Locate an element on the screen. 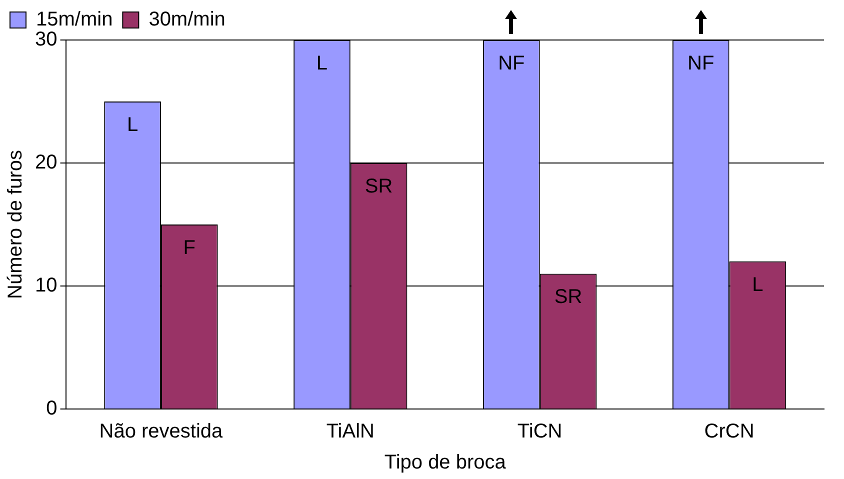 The image size is (844, 479). y-tick-label: 0 is located at coordinates (52, 409).